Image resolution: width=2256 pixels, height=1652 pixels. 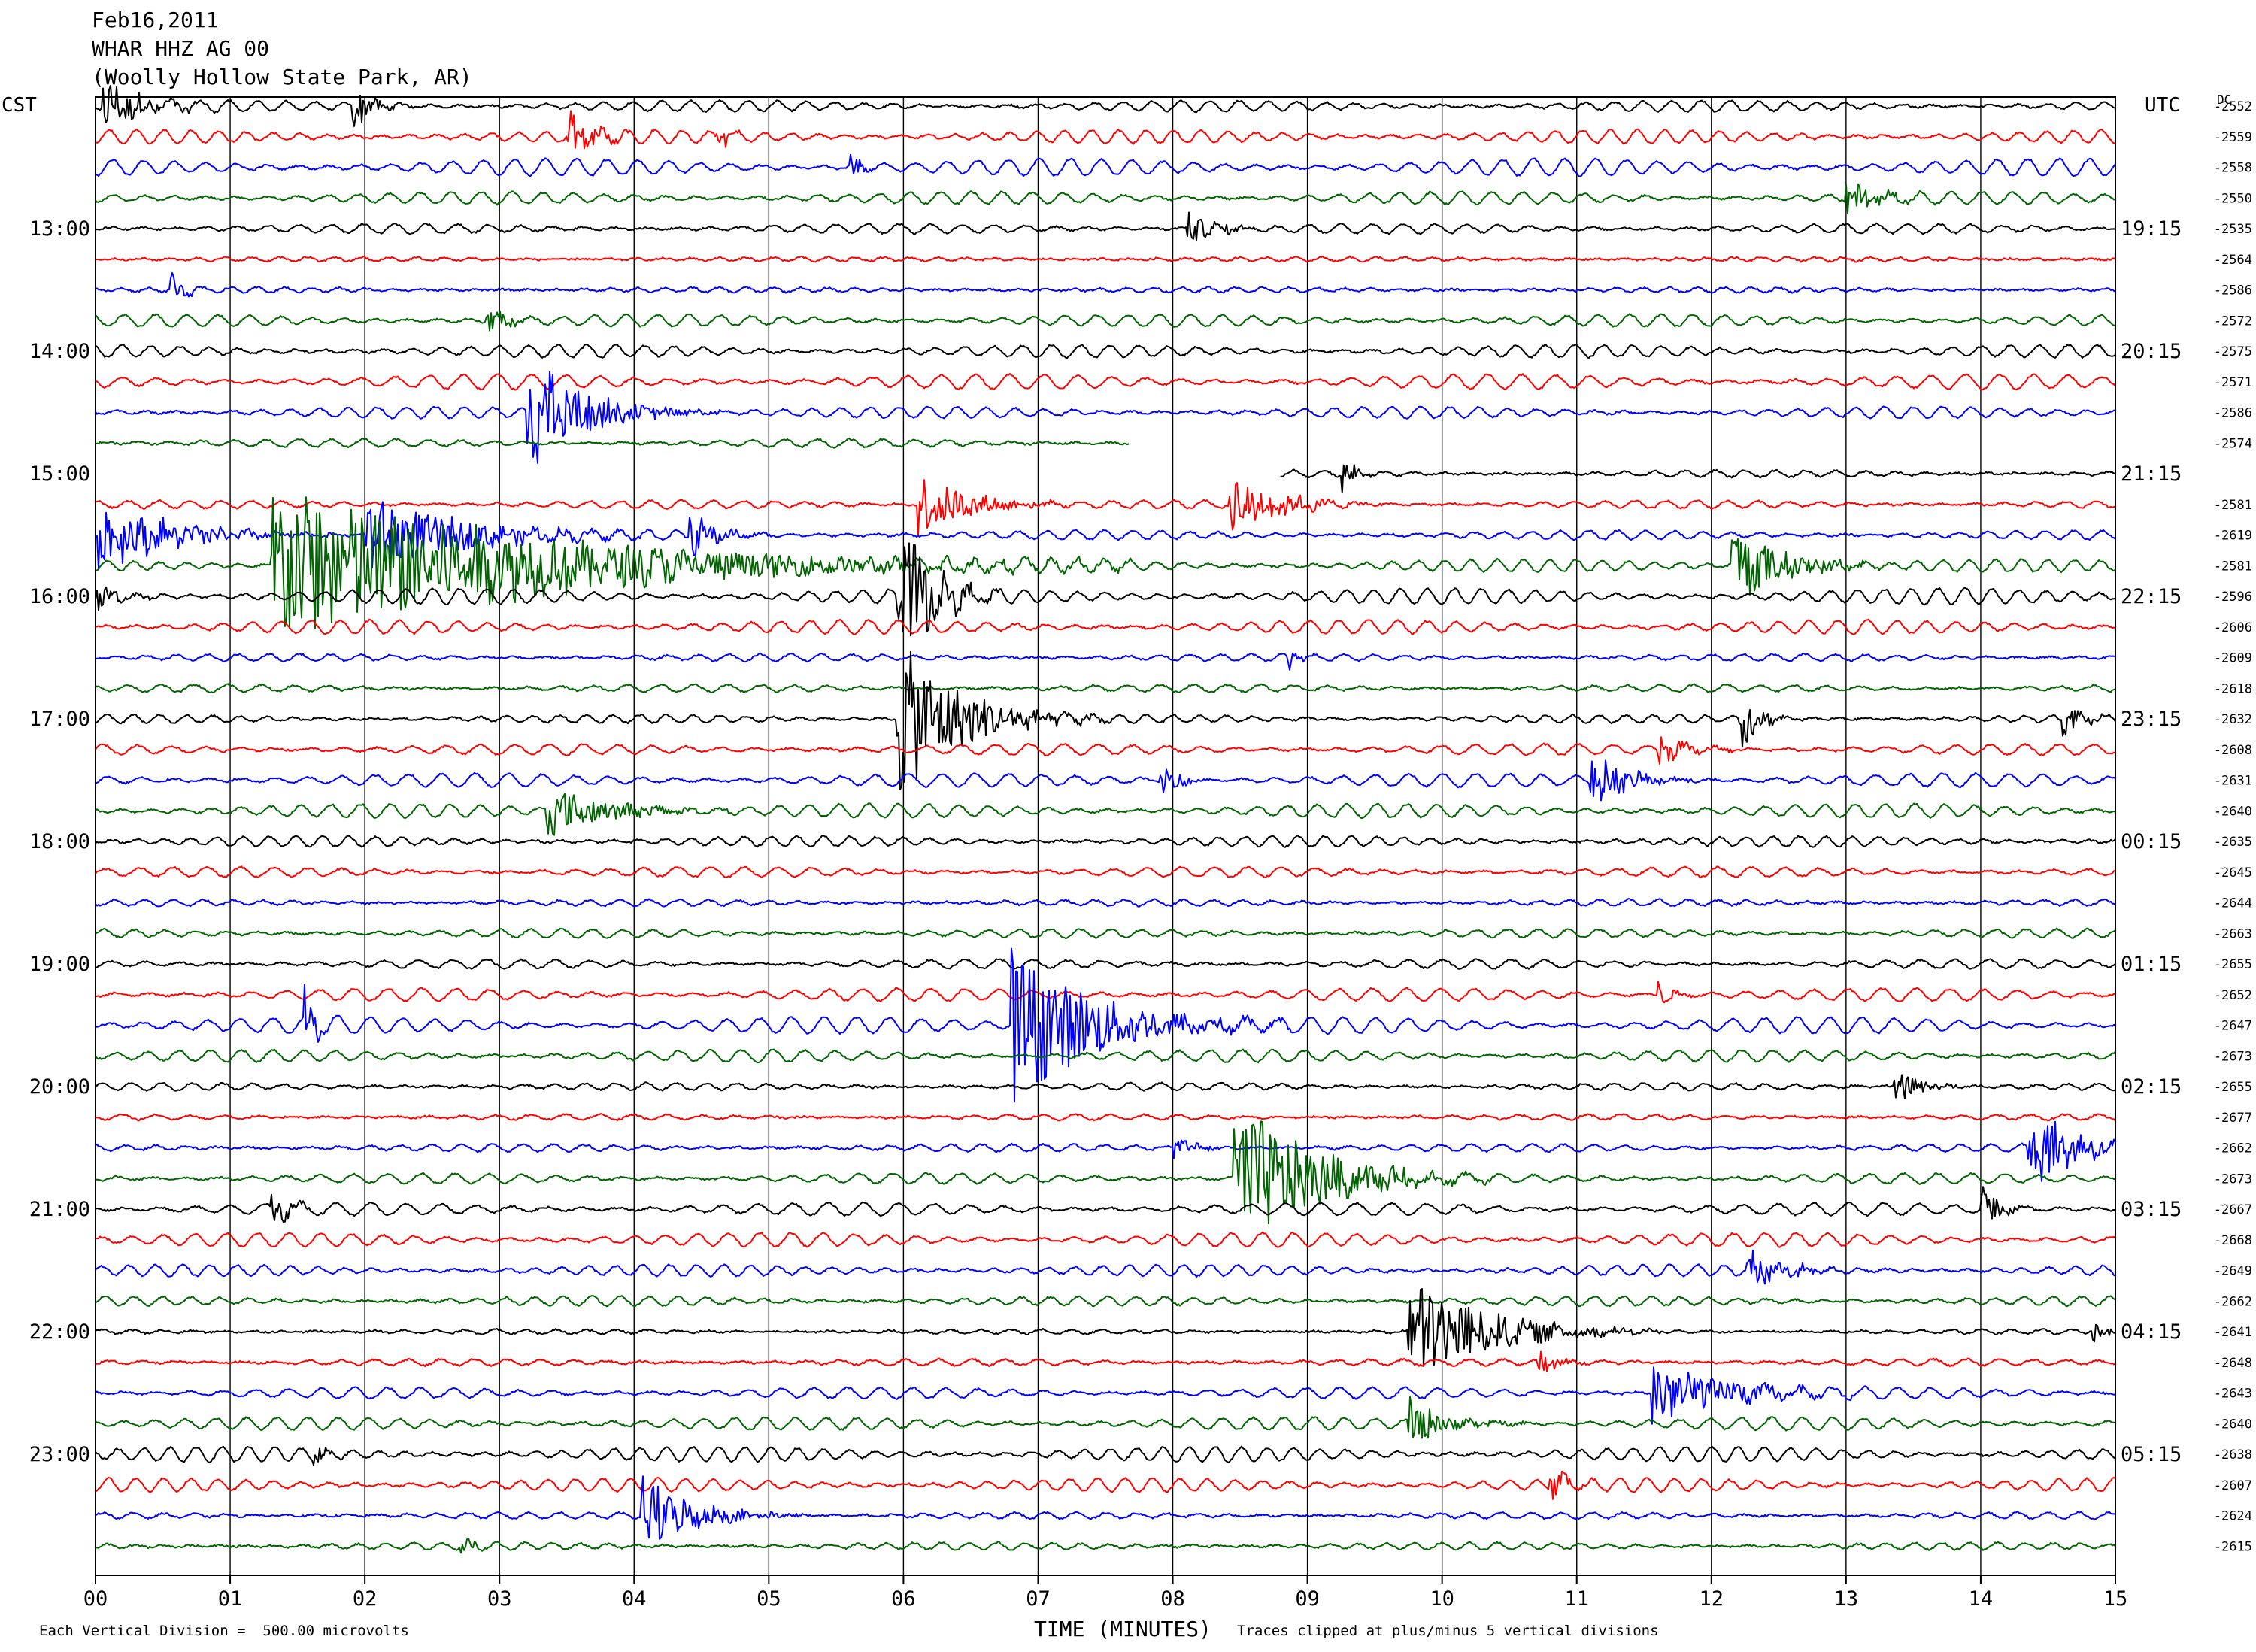 I want to click on dc-offset-value: -2552, so click(x=2233, y=106).